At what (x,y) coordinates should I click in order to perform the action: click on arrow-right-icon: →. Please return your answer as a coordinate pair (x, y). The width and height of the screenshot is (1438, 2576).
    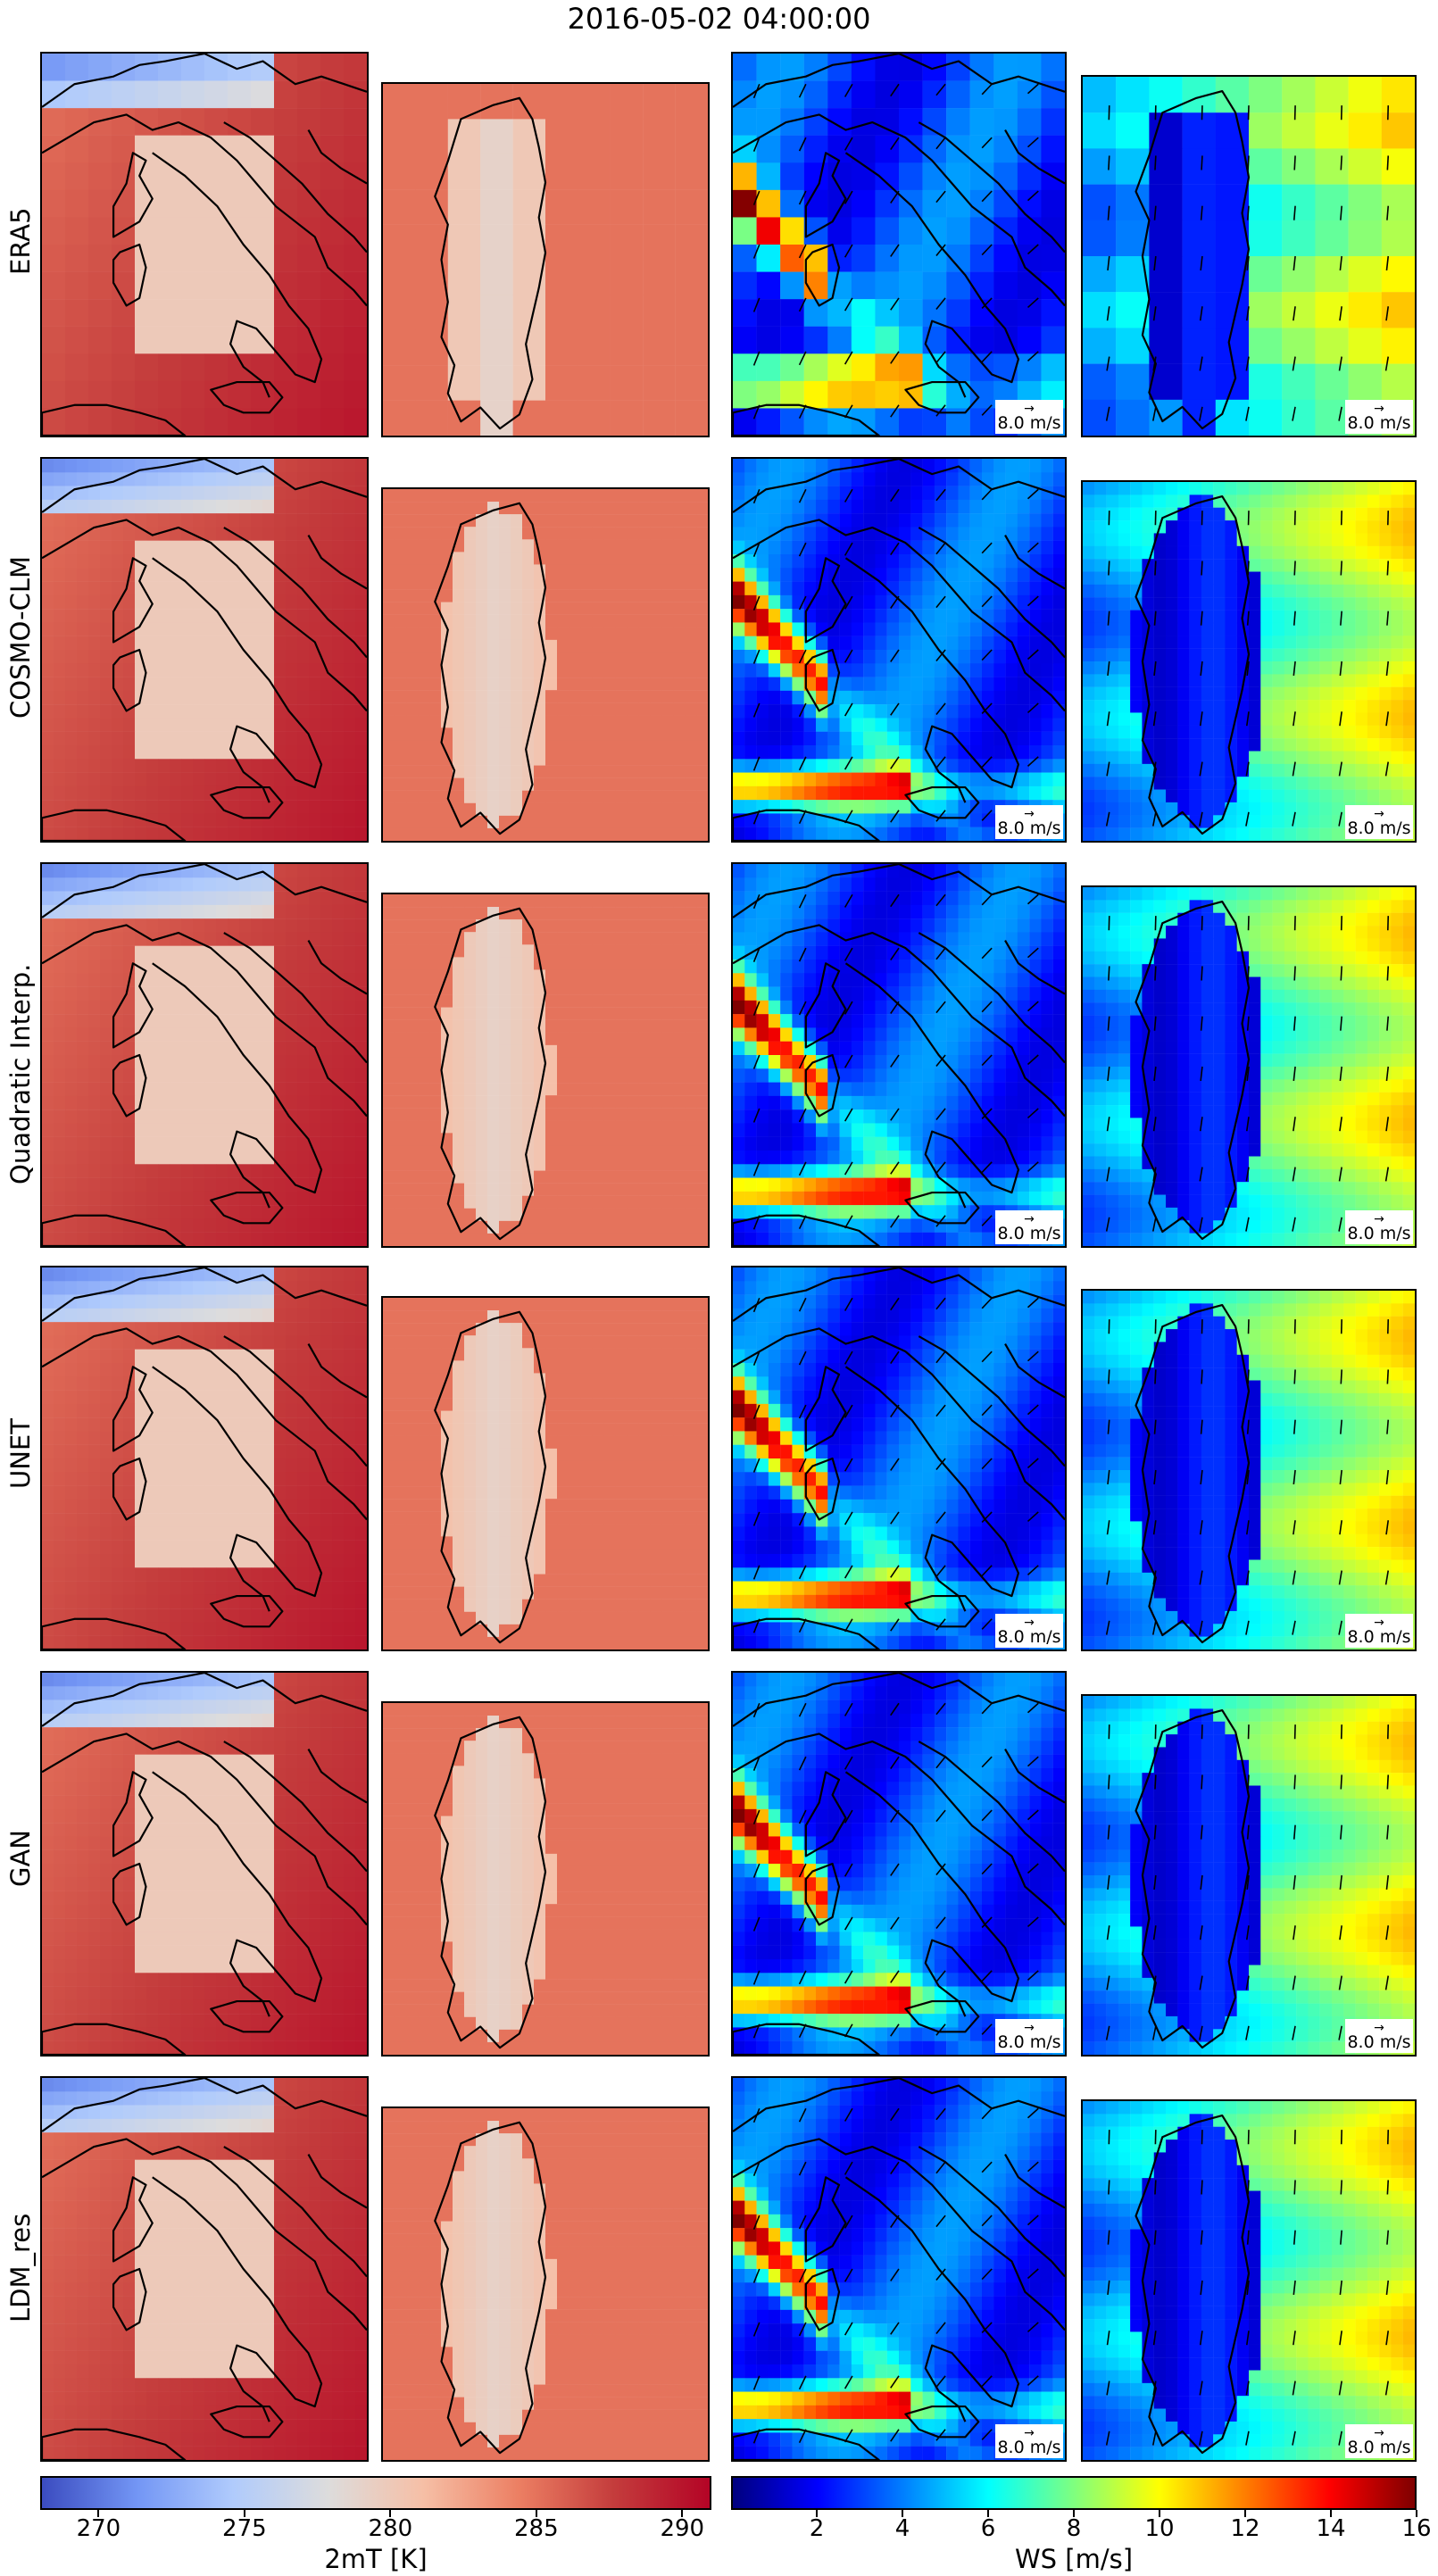
    Looking at the image, I should click on (1029, 814).